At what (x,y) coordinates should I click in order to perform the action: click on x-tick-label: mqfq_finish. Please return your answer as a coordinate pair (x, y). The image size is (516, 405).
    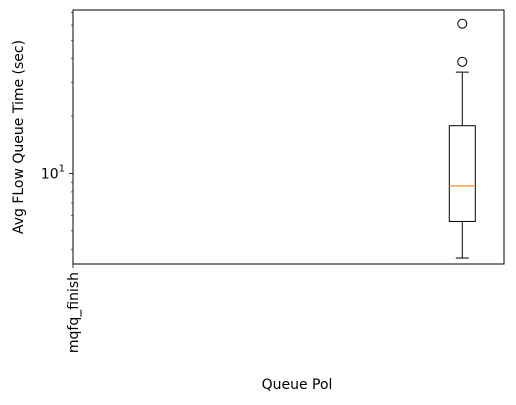
    Looking at the image, I should click on (74, 312).